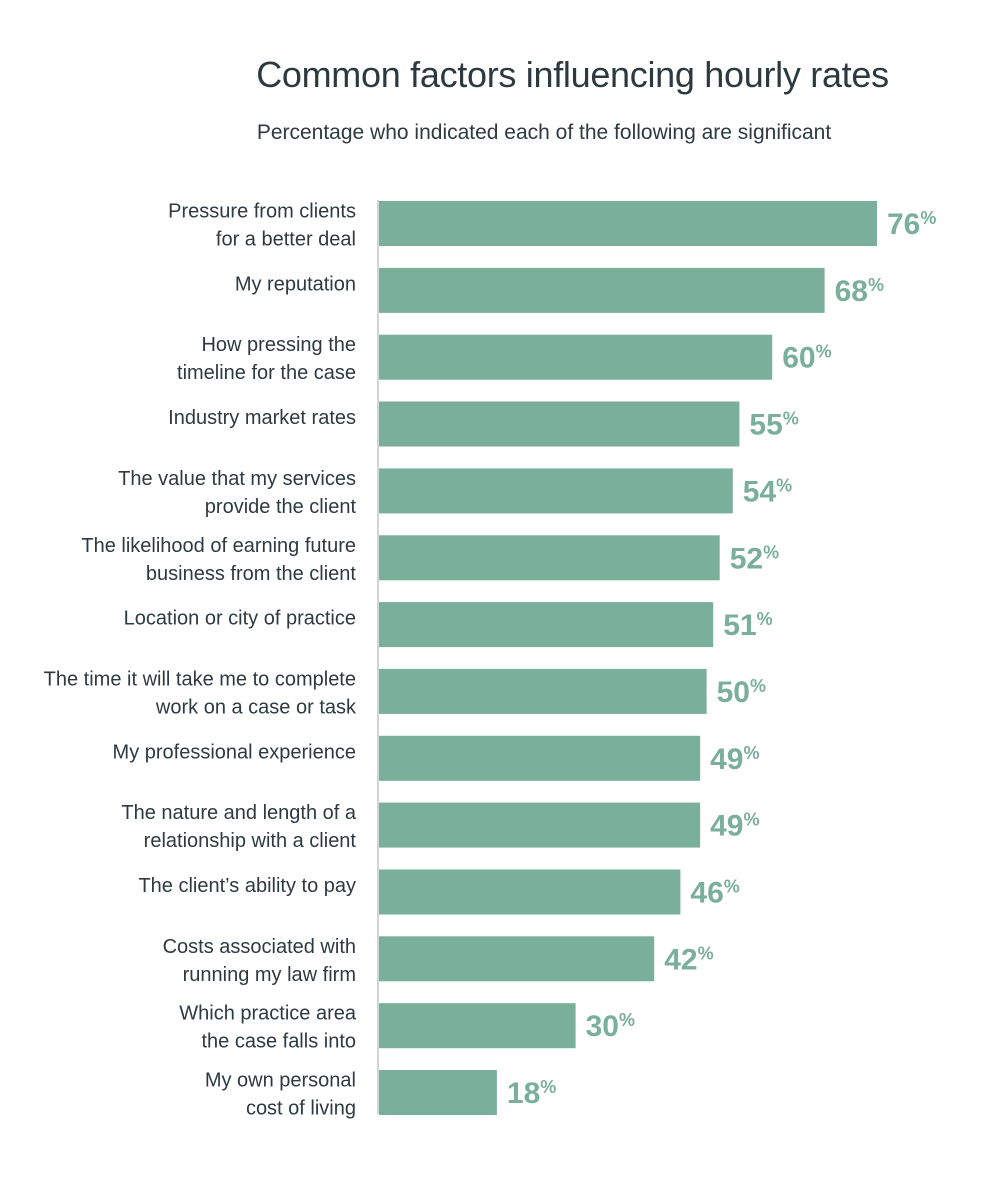 Image resolution: width=991 pixels, height=1200 pixels. I want to click on bar-value-label: 30%, so click(610, 1026).